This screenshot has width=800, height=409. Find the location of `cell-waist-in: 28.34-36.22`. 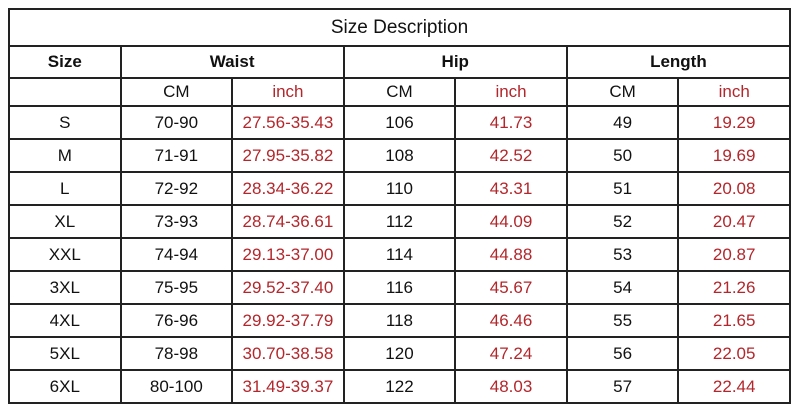

cell-waist-in: 28.34-36.22 is located at coordinates (288, 188).